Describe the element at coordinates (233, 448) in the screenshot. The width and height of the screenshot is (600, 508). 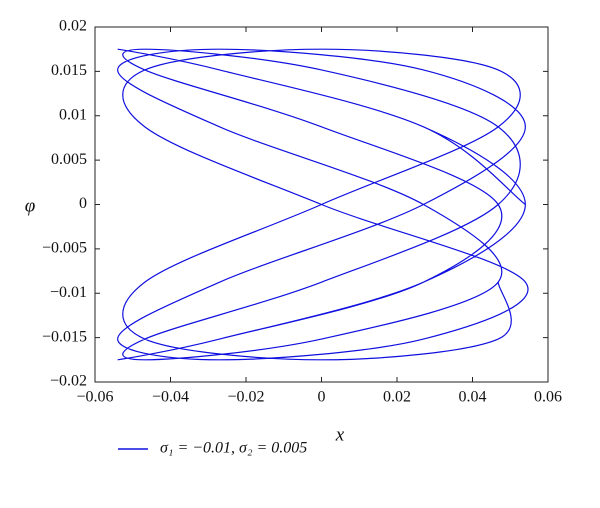
I see `legend-label: σ₁ = −0.01, σ₂ = 0.005` at that location.